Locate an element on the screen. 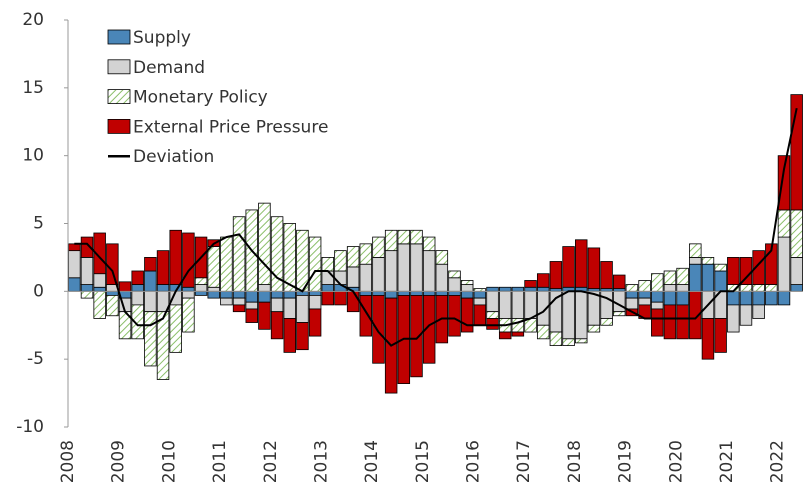 The image size is (803, 492). y-tick-label: -5 is located at coordinates (35, 359).